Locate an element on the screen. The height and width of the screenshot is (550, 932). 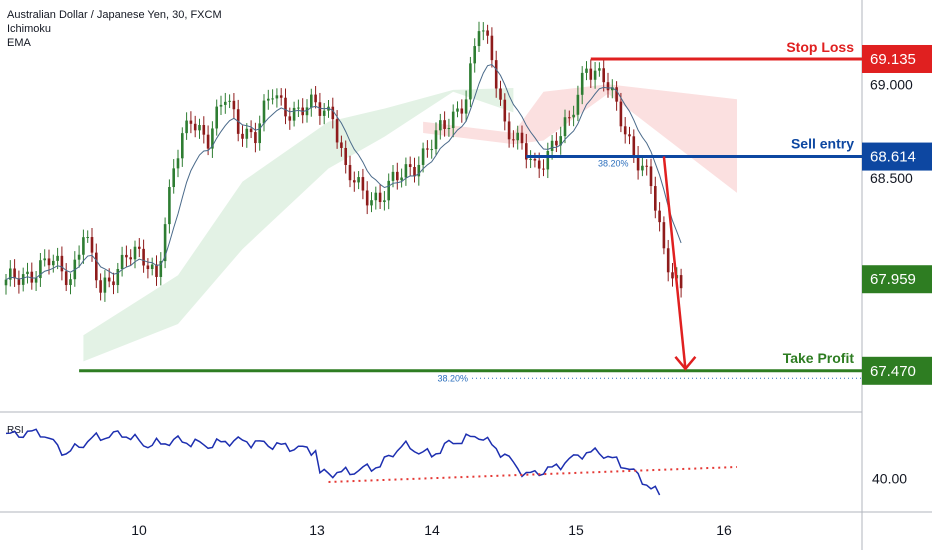
indicator-ichimoku: Ichimoku is located at coordinates (29, 29).